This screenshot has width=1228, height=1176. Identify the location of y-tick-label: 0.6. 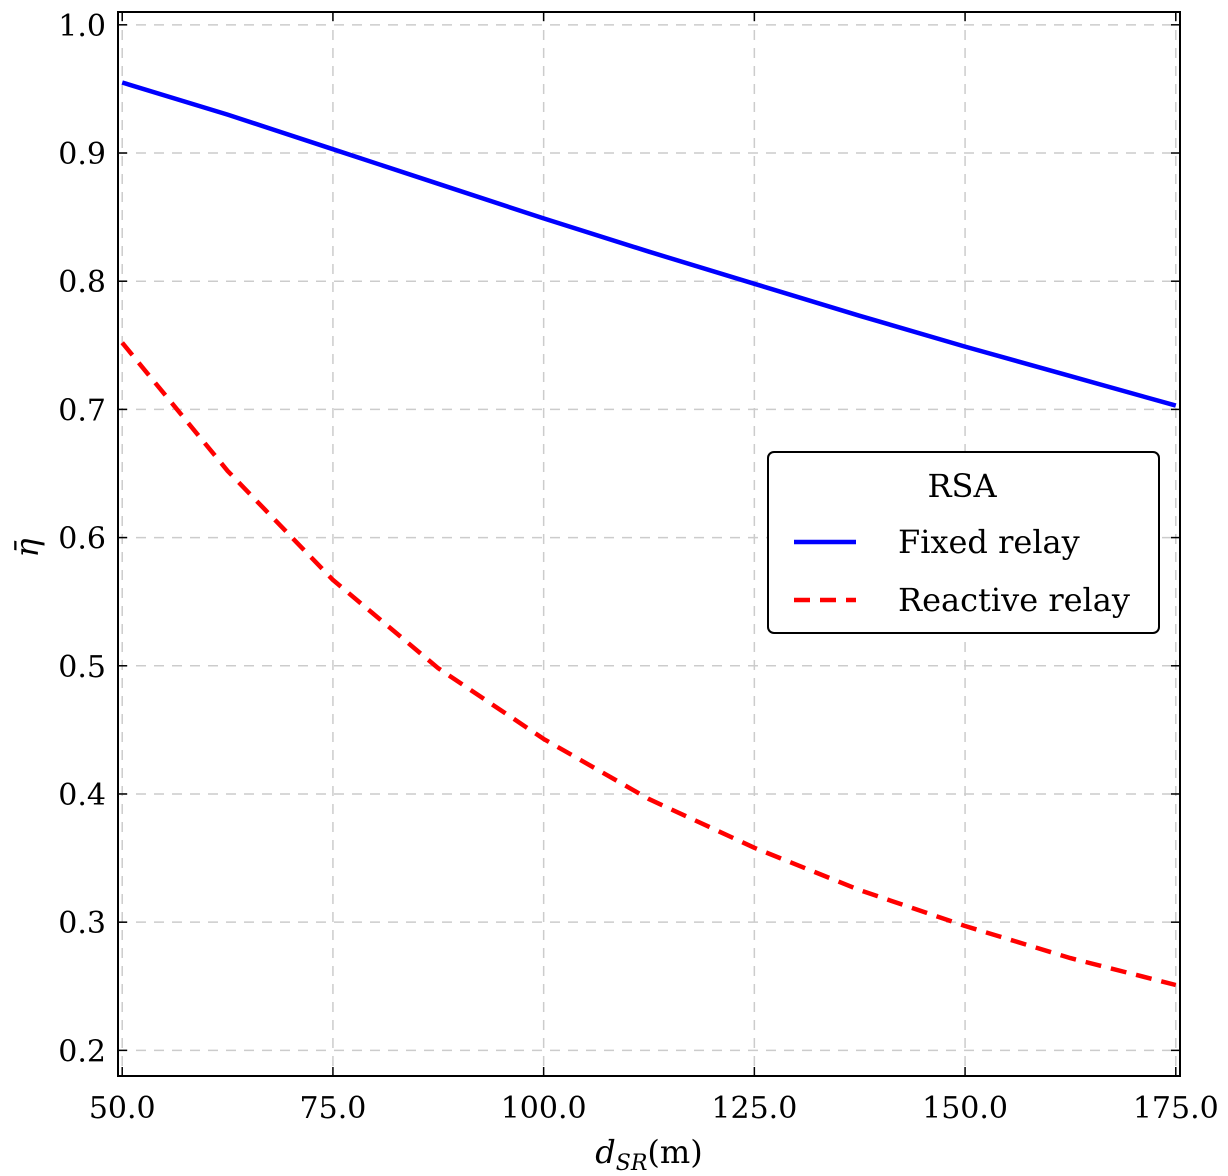
(82, 539).